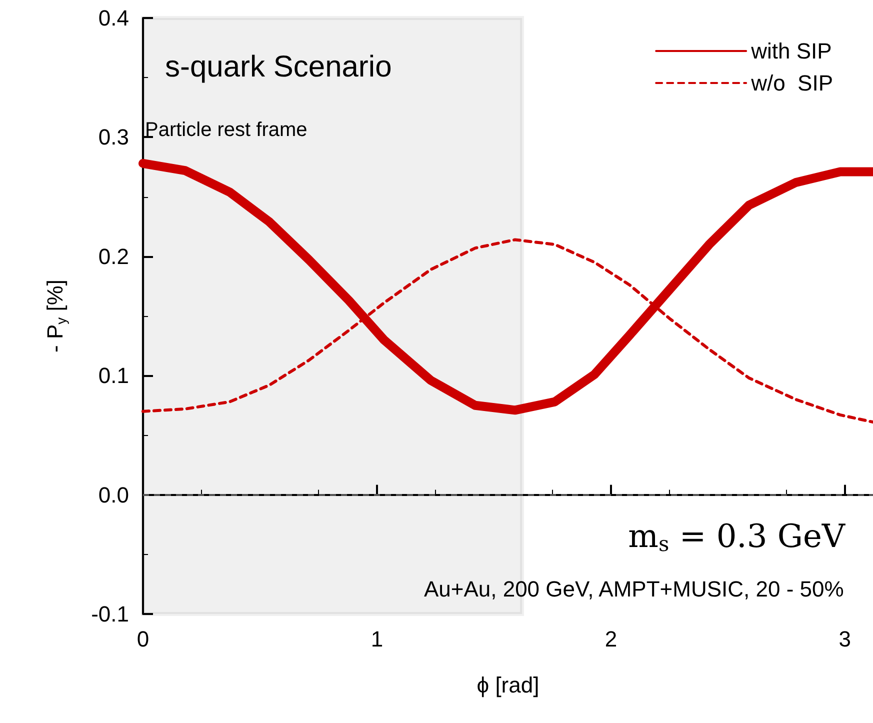 The width and height of the screenshot is (873, 723). Describe the element at coordinates (110, 614) in the screenshot. I see `y-tick-label: -0.1` at that location.